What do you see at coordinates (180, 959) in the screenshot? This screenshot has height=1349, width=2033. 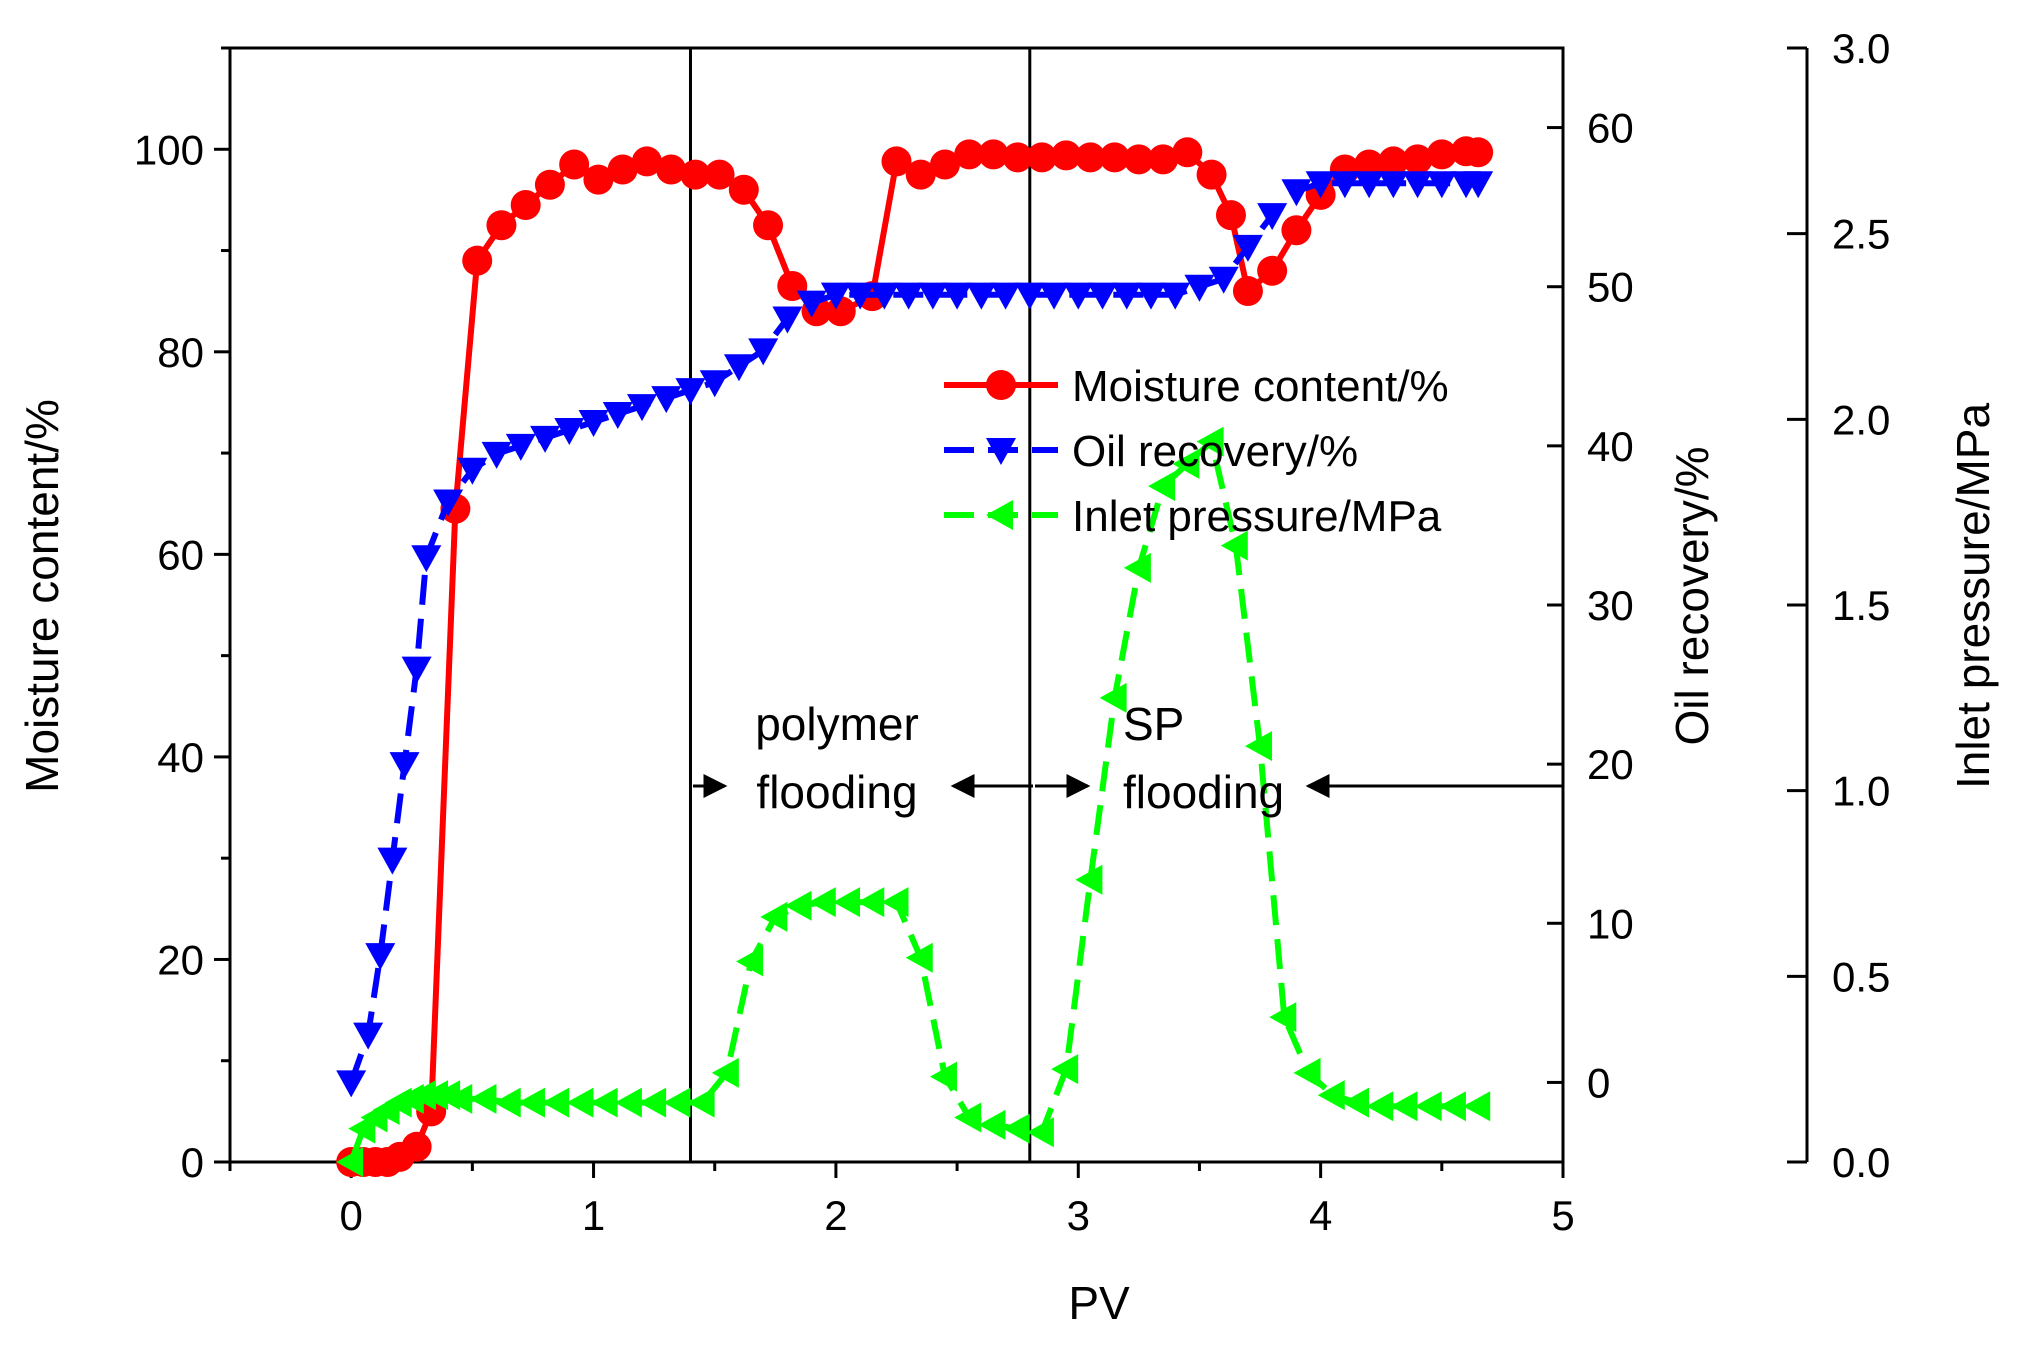 I see `moisture-tick-label: 20` at bounding box center [180, 959].